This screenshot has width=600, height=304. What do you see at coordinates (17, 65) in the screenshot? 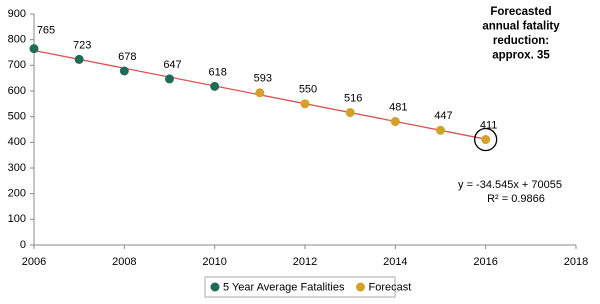
I see `y-tick-label: 700` at bounding box center [17, 65].